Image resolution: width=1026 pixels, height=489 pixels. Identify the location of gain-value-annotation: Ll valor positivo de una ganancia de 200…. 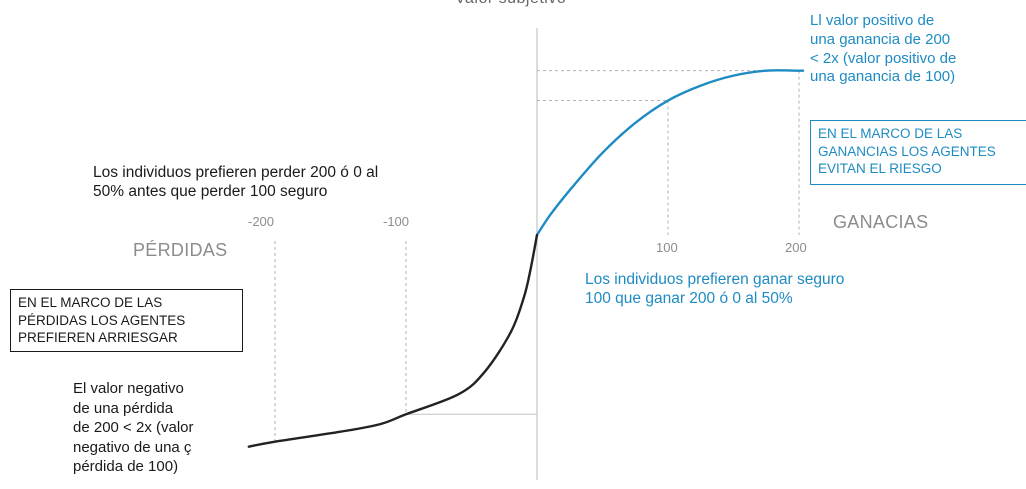
(883, 49).